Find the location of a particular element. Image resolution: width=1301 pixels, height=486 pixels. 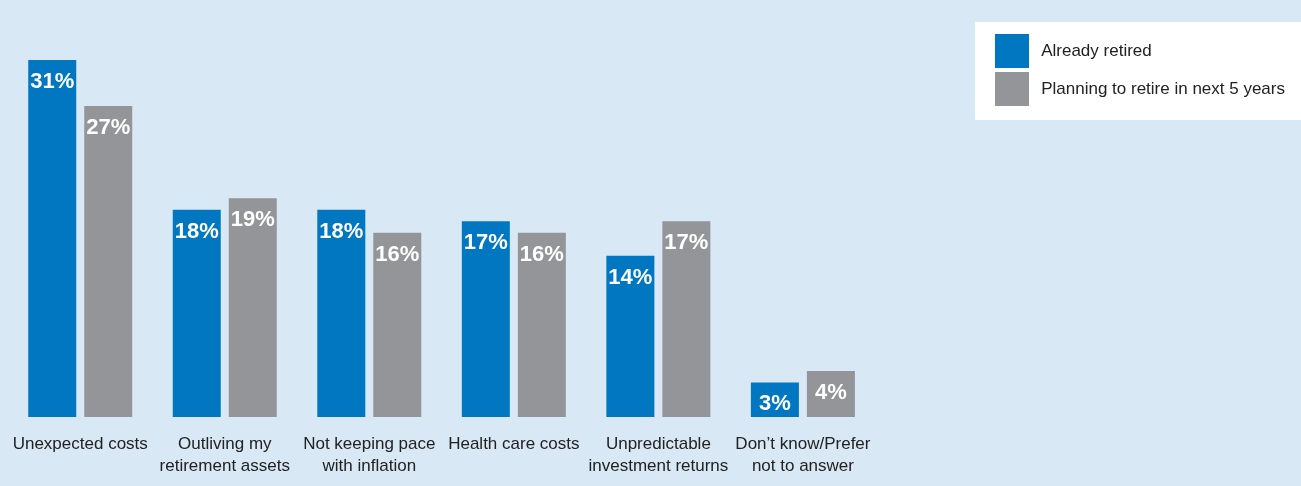

data-label: 31% is located at coordinates (52, 80).